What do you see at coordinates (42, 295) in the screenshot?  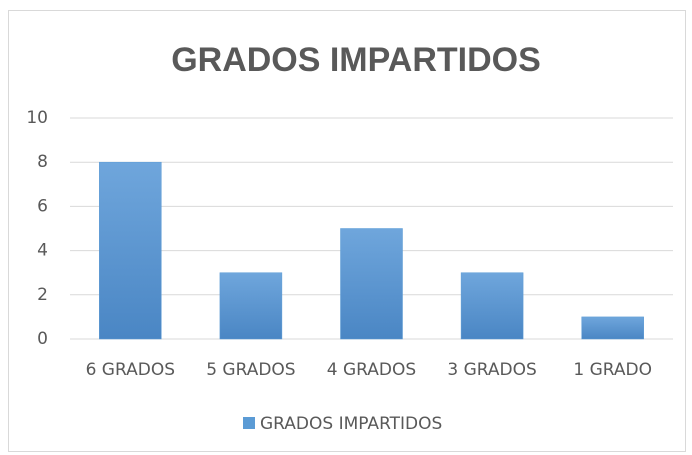 I see `y-tick-label: 2` at bounding box center [42, 295].